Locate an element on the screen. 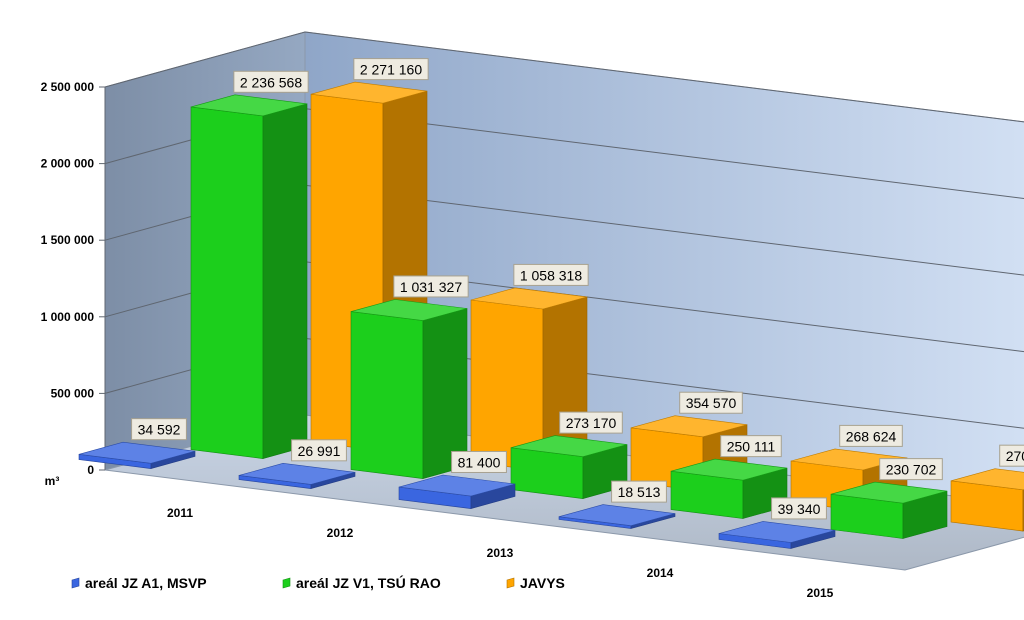 This screenshot has width=1024, height=620. legend-label: areál JZ V1, TSÚ RAO is located at coordinates (368, 582).